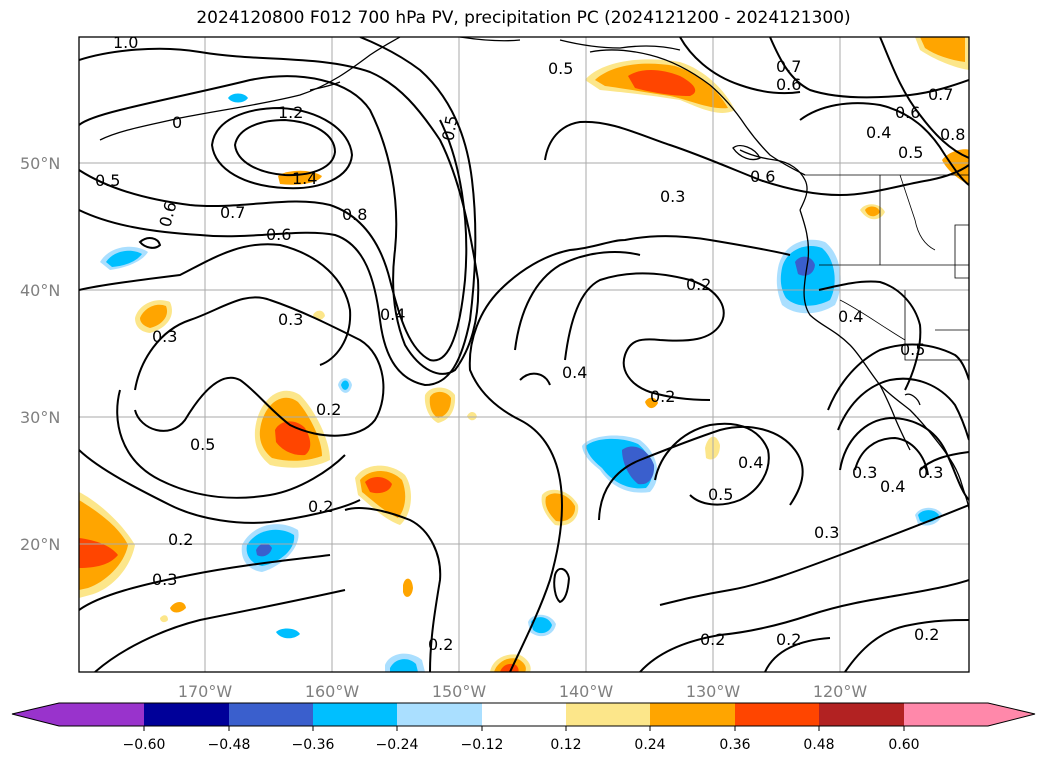 Image resolution: width=1047 pixels, height=765 pixels. I want to click on colorbar-extend-high, so click(1011, 714).